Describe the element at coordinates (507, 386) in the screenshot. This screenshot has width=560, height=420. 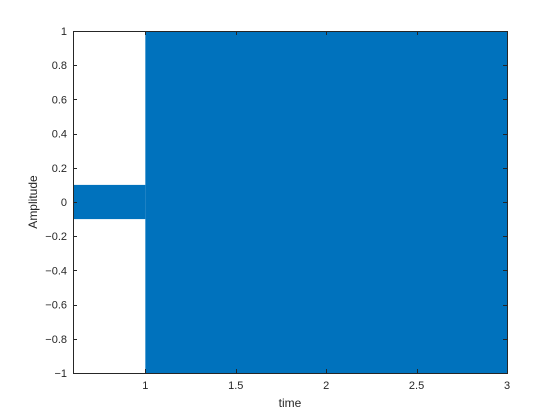
I see `x-tick-label: 3` at that location.